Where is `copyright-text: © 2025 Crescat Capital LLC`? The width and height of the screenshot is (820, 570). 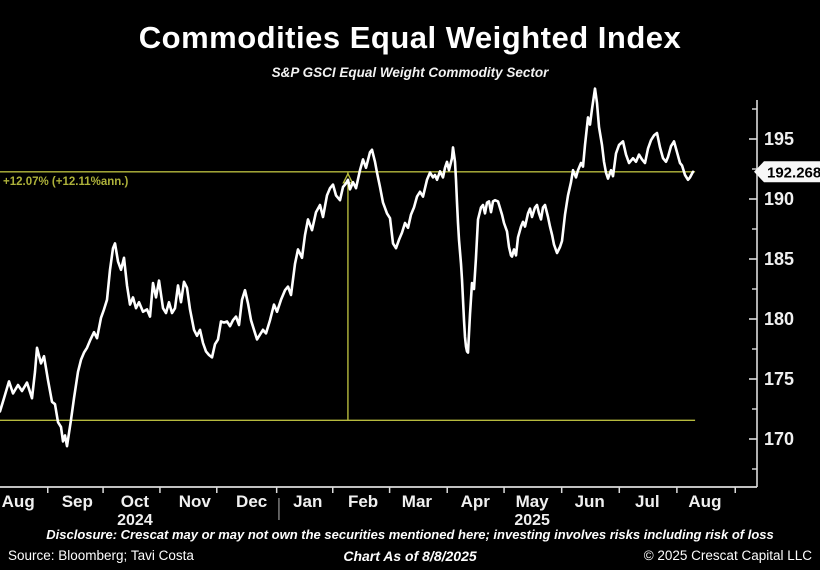 copyright-text: © 2025 Crescat Capital LLC is located at coordinates (727, 555).